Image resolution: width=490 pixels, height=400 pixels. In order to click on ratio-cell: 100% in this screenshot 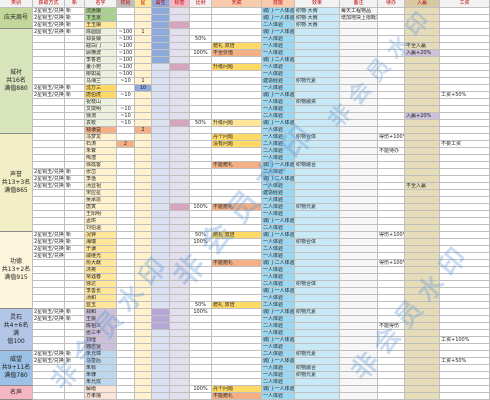, I will do `click(201, 389)`.